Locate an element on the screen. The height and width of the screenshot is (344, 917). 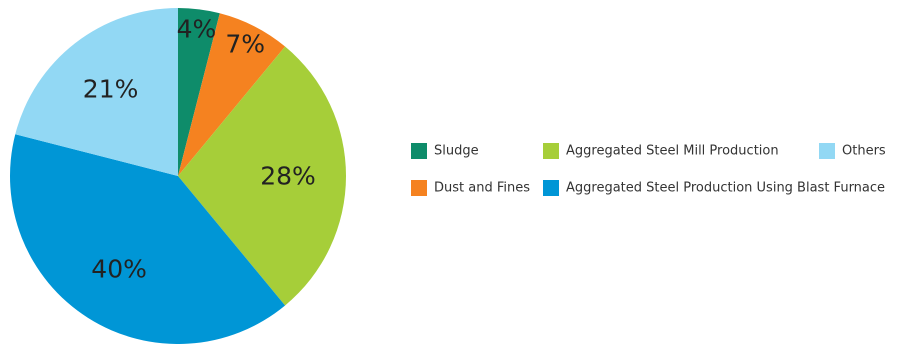
pie-slice-aggregated-steel-mill-production is located at coordinates (262, 176).